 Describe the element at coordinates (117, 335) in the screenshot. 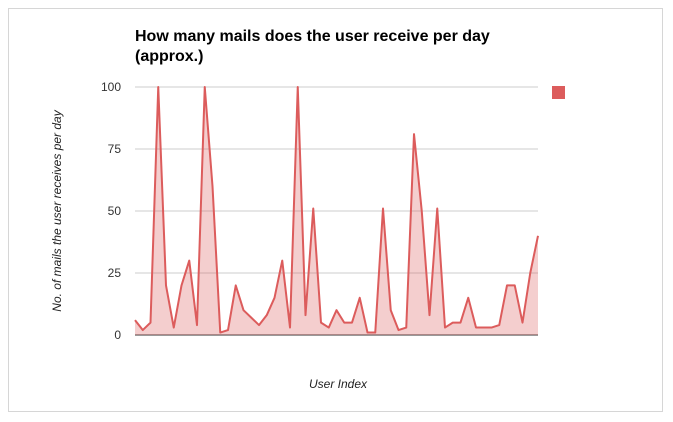

I see `y-tick-label: 0` at that location.